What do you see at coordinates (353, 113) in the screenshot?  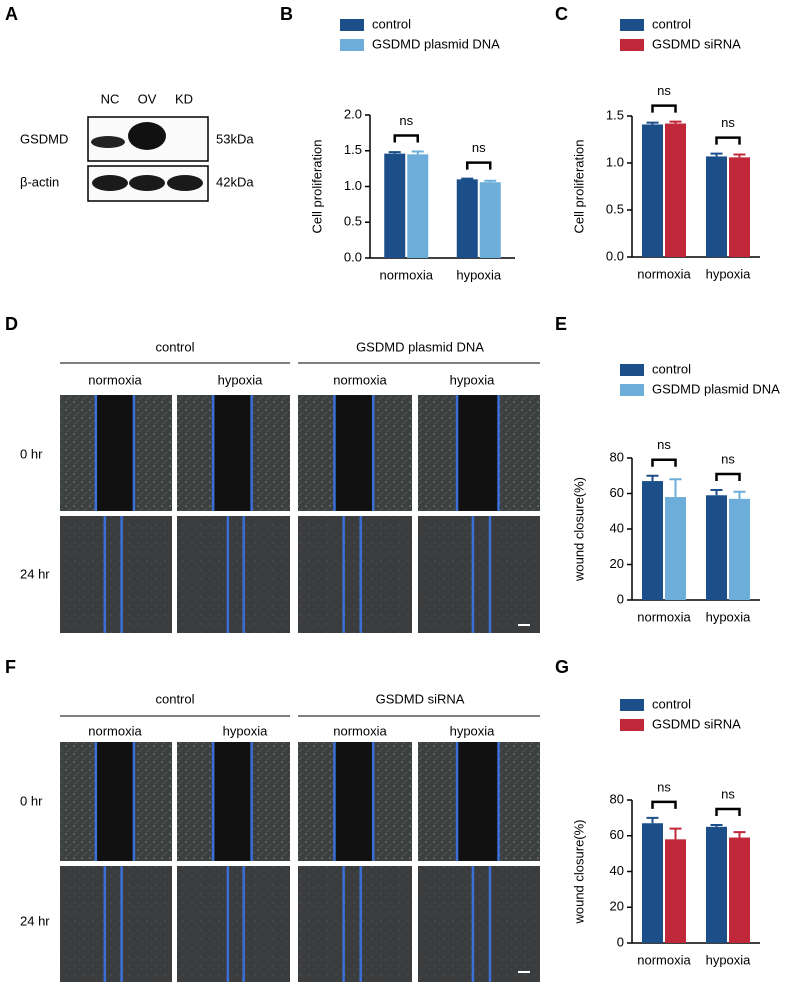 I see `y-tick-label: 2.0` at bounding box center [353, 113].